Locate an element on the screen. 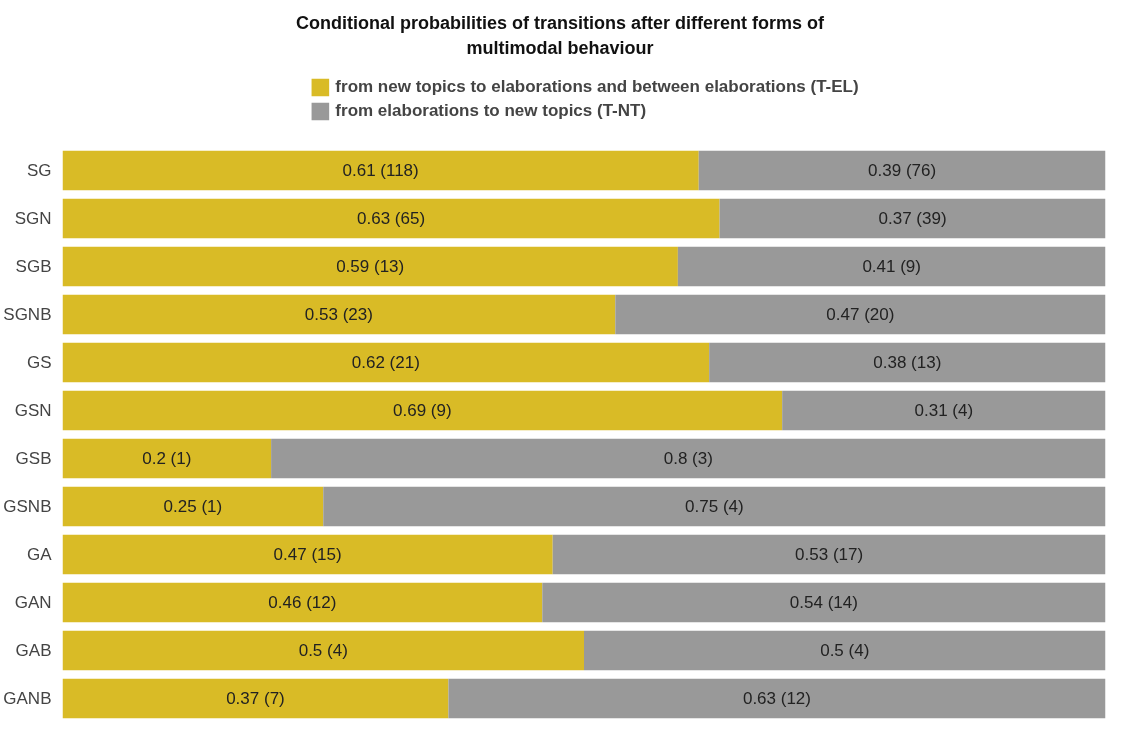 The height and width of the screenshot is (729, 1126). data-label: 0.53 (23) is located at coordinates (338, 314).